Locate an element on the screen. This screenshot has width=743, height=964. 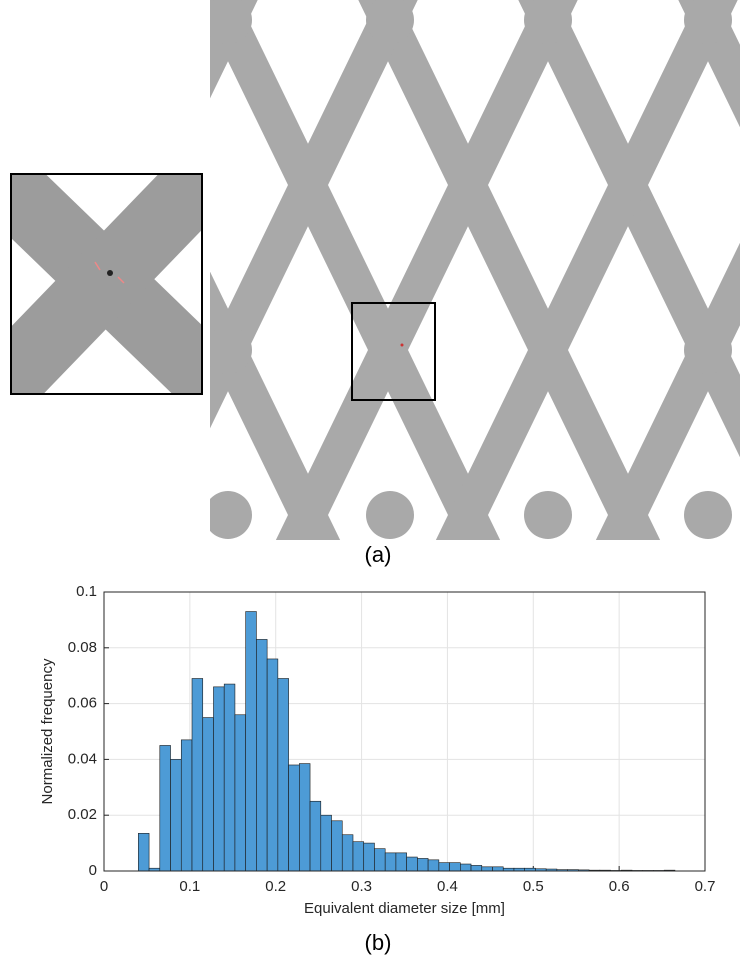
y-tick-label: 0.04 is located at coordinates (82, 758).